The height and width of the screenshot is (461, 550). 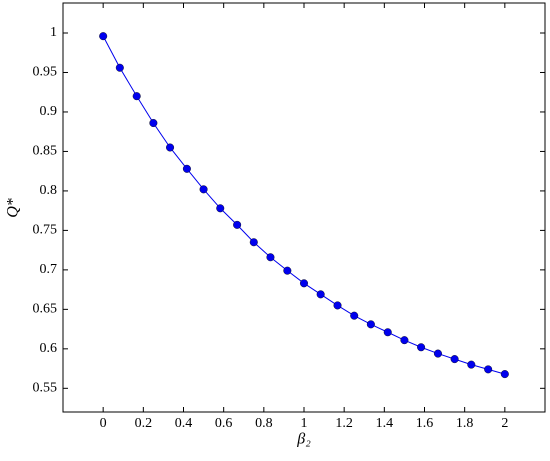 What do you see at coordinates (465, 423) in the screenshot?
I see `x-tick-label: 1.8` at bounding box center [465, 423].